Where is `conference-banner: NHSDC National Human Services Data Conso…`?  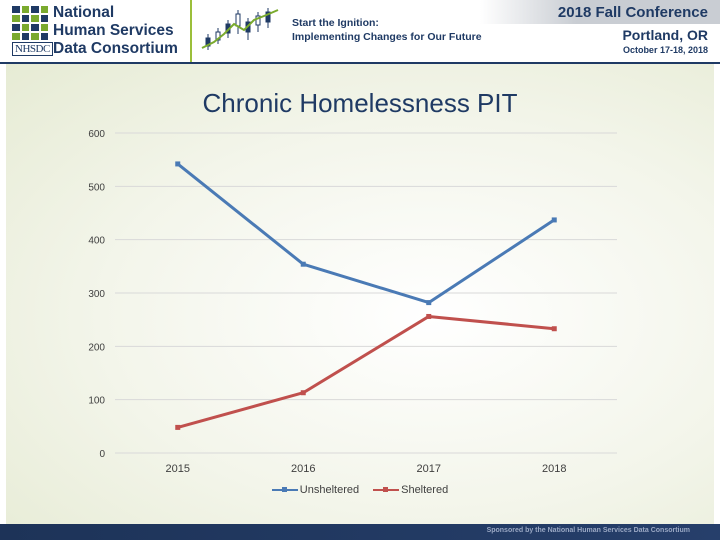
conference-banner: NHSDC National Human Services Data Conso… is located at coordinates (360, 32).